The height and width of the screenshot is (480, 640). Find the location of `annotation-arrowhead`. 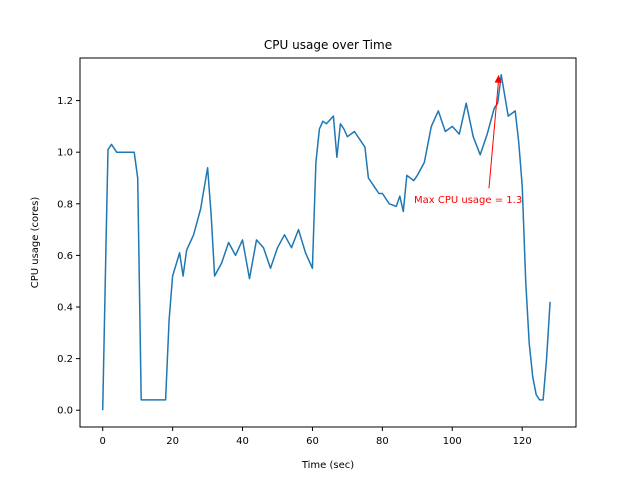

annotation-arrowhead is located at coordinates (498, 79).